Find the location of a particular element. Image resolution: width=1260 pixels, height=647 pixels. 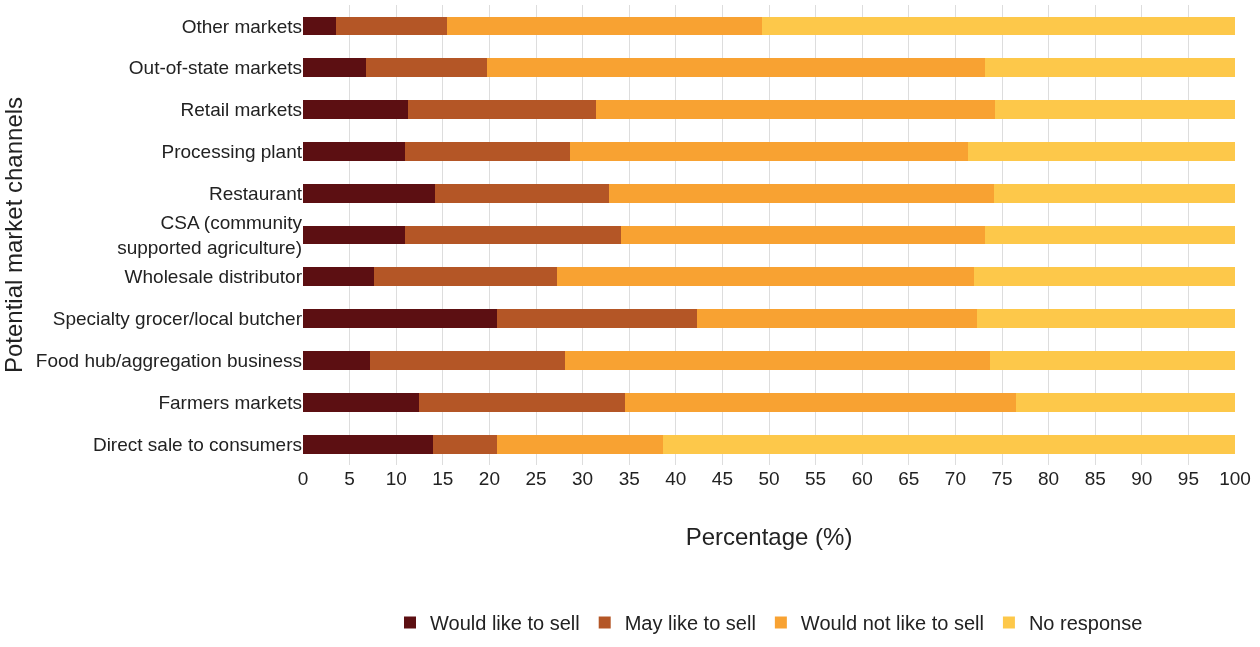

y-tick-label: CSA (community supported agriculture) is located at coordinates (210, 235).